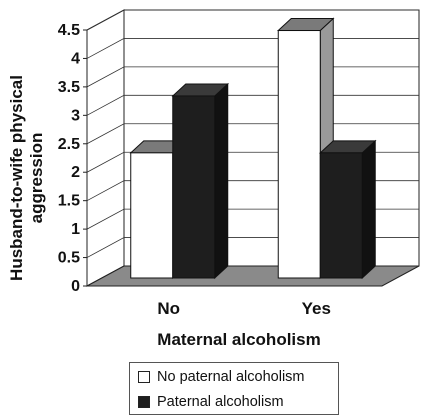 This screenshot has height=420, width=423. What do you see at coordinates (238, 339) in the screenshot?
I see `x-axis-title: Maternal alcoholism` at bounding box center [238, 339].